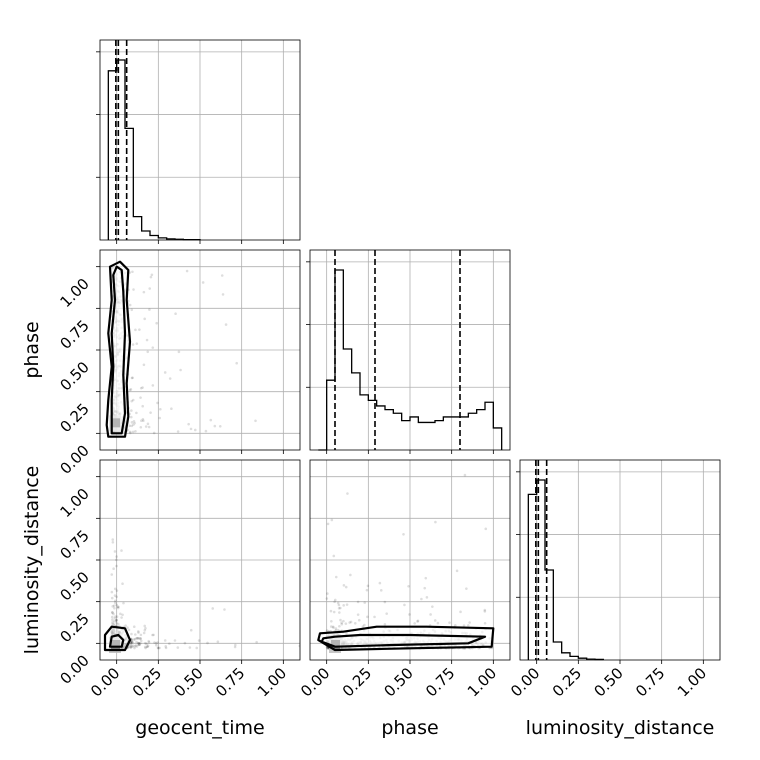 This screenshot has height=760, width=760. Describe the element at coordinates (315, 682) in the screenshot. I see `x-tick-label-phase: 0.00` at that location.